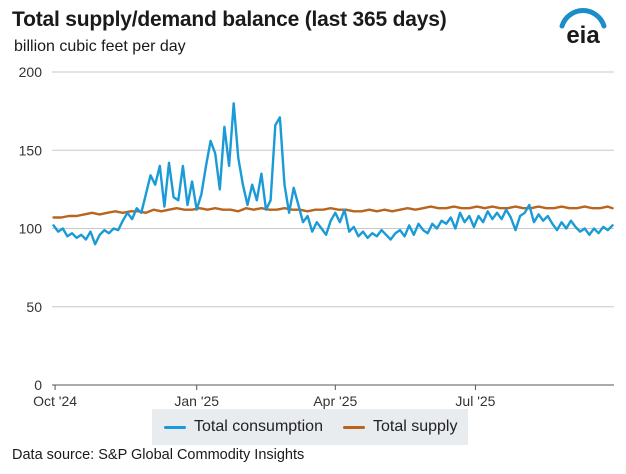  Describe the element at coordinates (258, 426) in the screenshot. I see `legend-label-consumption: Total consumption` at that location.